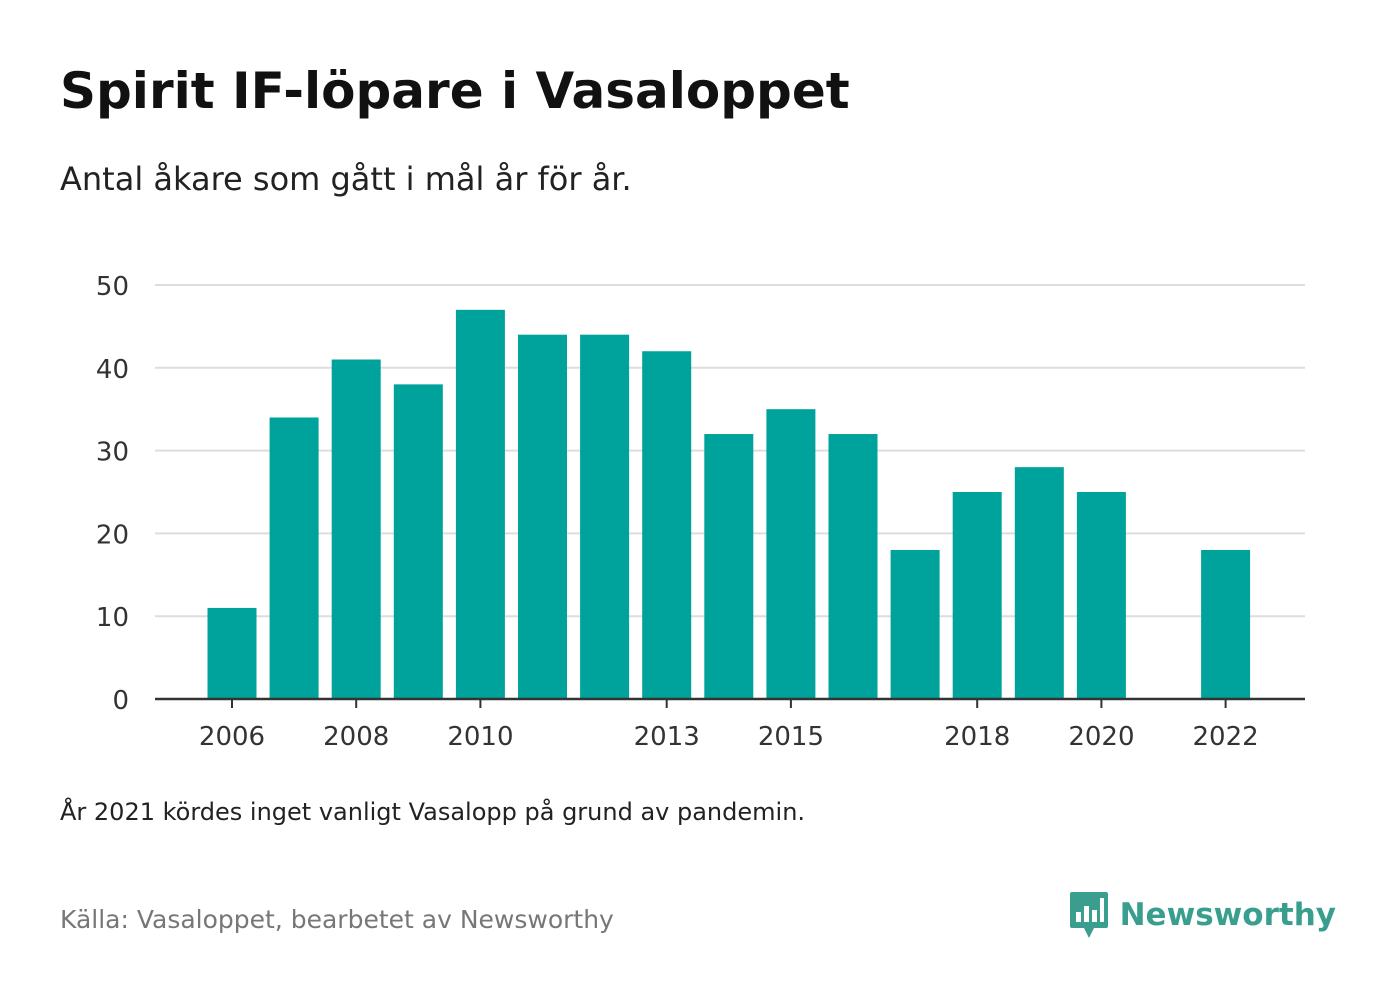 This screenshot has width=1400, height=1000. Describe the element at coordinates (1039, 583) in the screenshot. I see `bar-2019` at that location.